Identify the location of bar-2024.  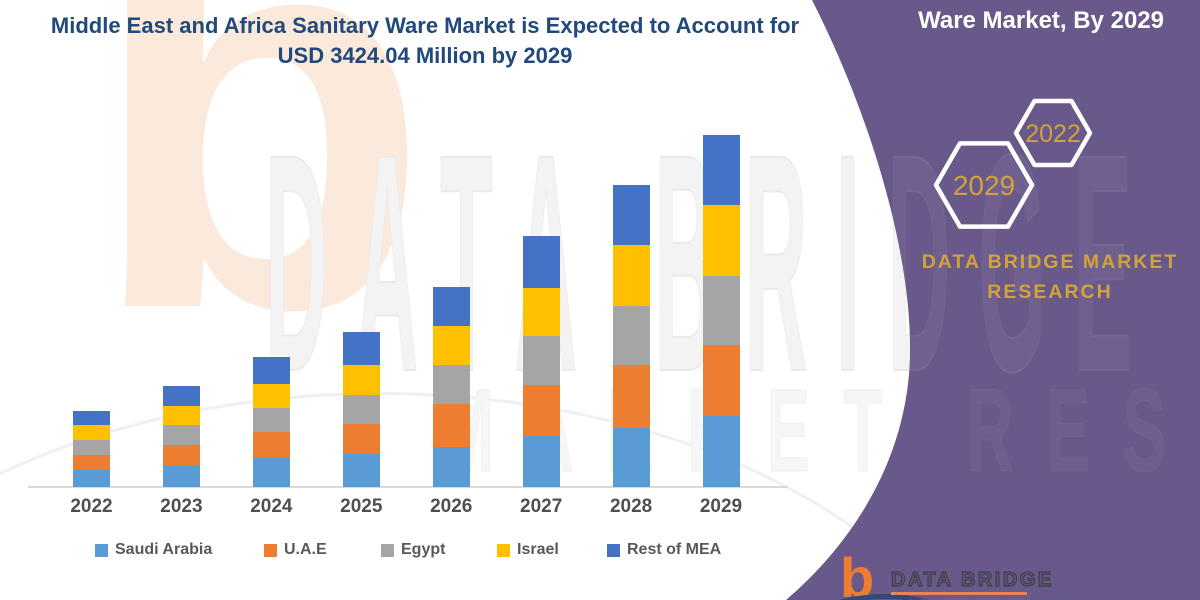
(271, 422).